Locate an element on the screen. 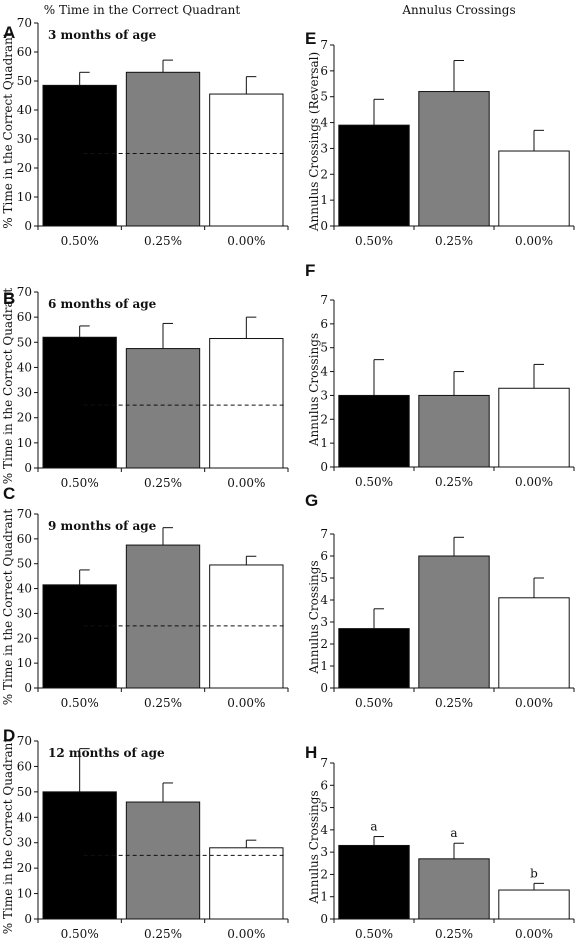 The width and height of the screenshot is (577, 942). panel-letter: A is located at coordinates (9, 32).